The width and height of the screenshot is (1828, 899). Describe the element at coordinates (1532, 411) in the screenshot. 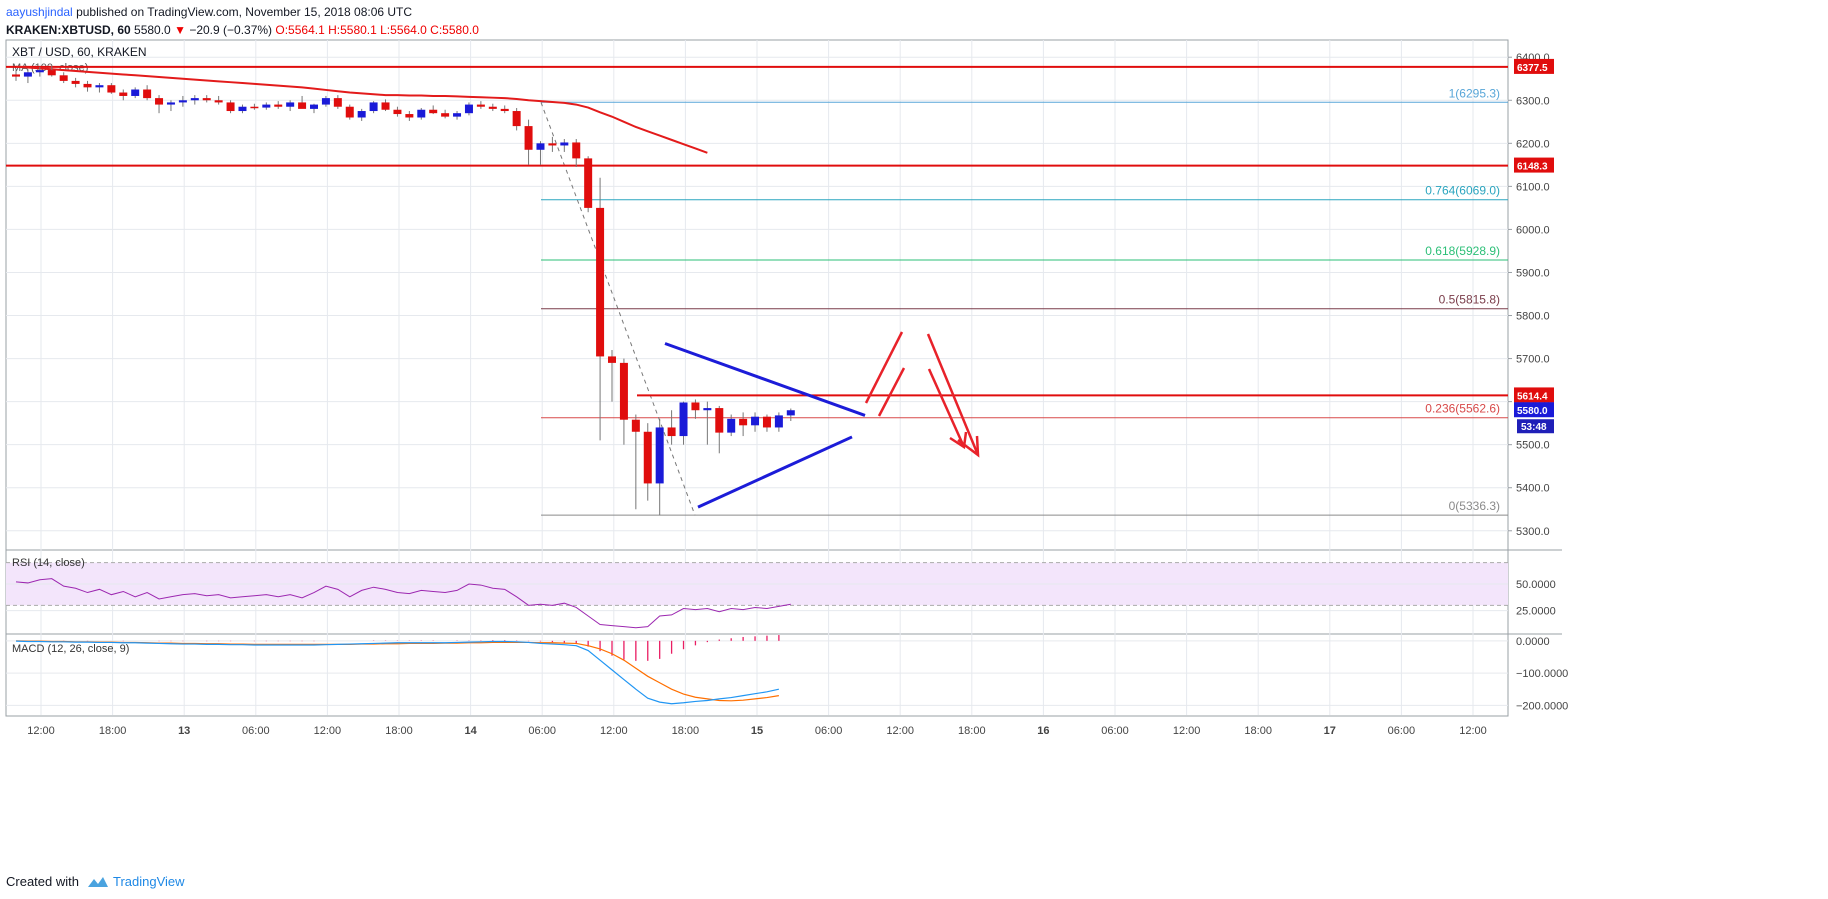

I see `last-price-label: 5580.0` at that location.